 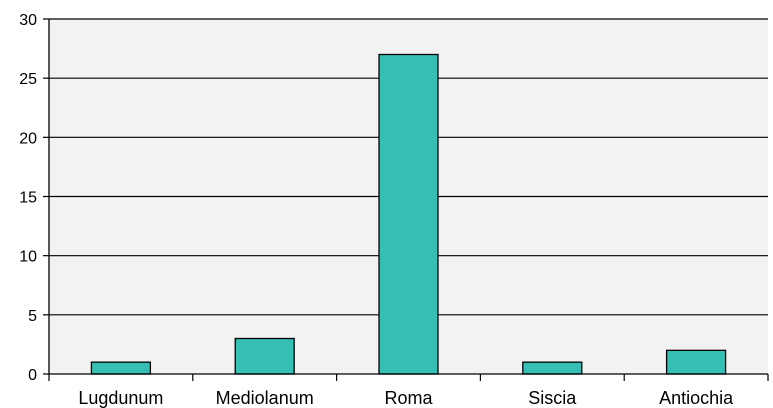 I want to click on bar-siscia, so click(x=552, y=368).